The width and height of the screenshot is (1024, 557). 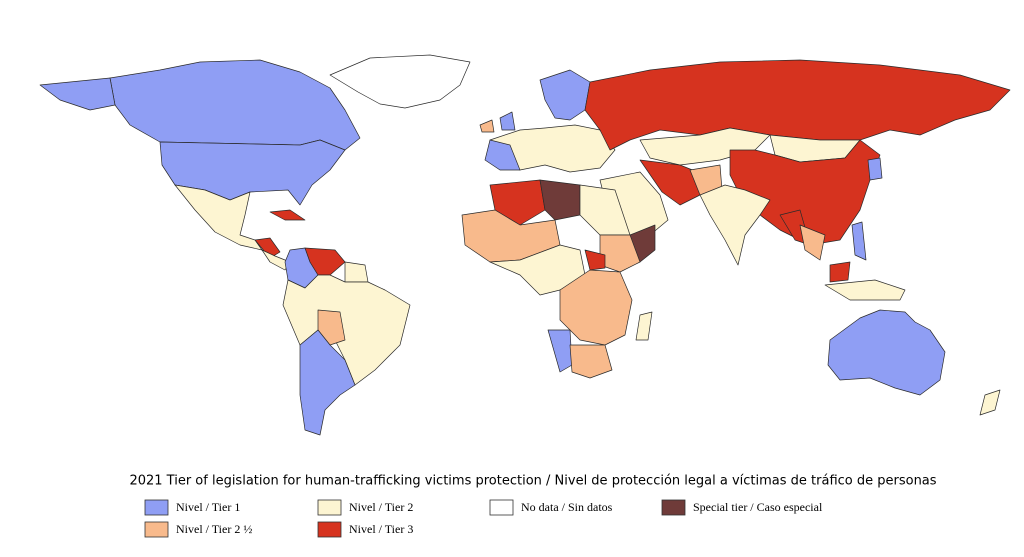 I want to click on legend-label: Nivel / Tier 1, so click(x=208, y=507).